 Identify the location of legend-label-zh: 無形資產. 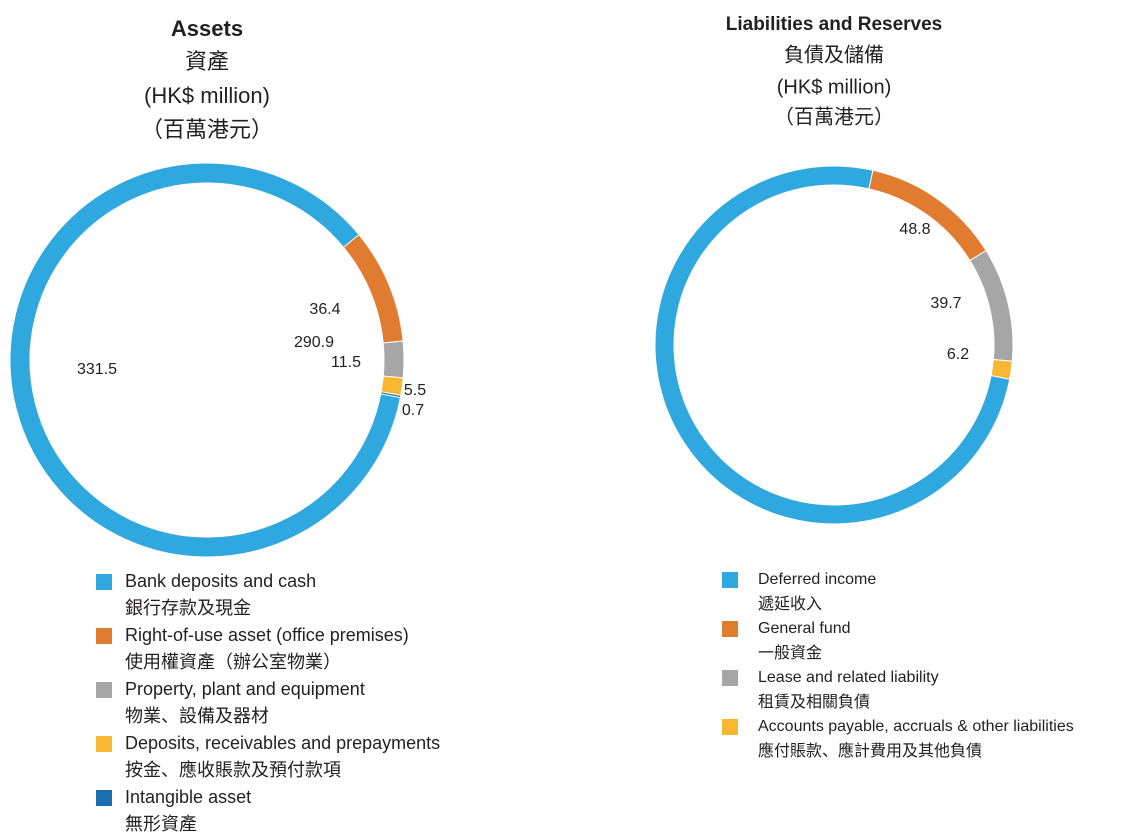
(161, 824).